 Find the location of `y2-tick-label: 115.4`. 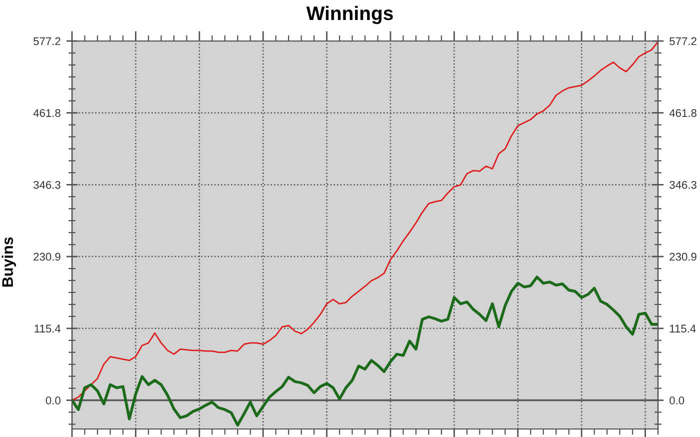

y2-tick-label: 115.4 is located at coordinates (683, 328).